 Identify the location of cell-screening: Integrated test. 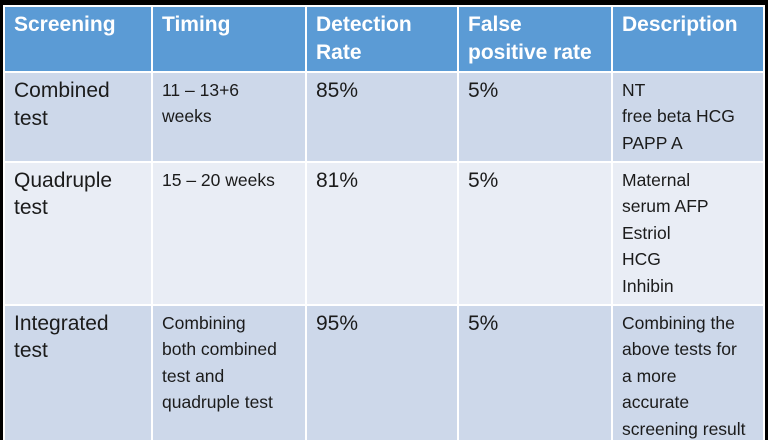
(78, 371).